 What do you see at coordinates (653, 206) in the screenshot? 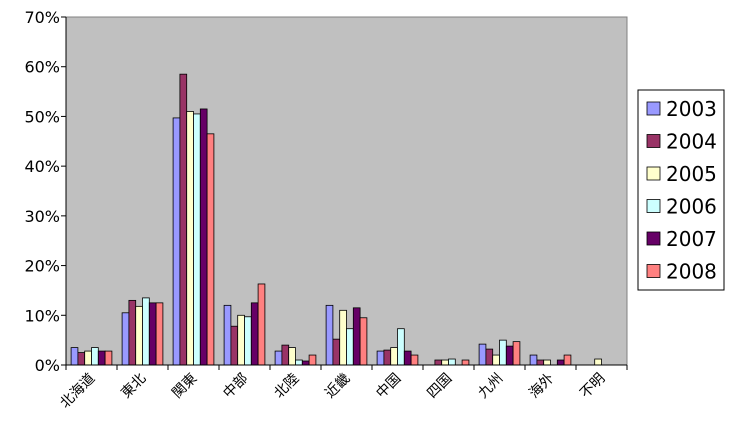
I see `legend-swatch-2006` at bounding box center [653, 206].